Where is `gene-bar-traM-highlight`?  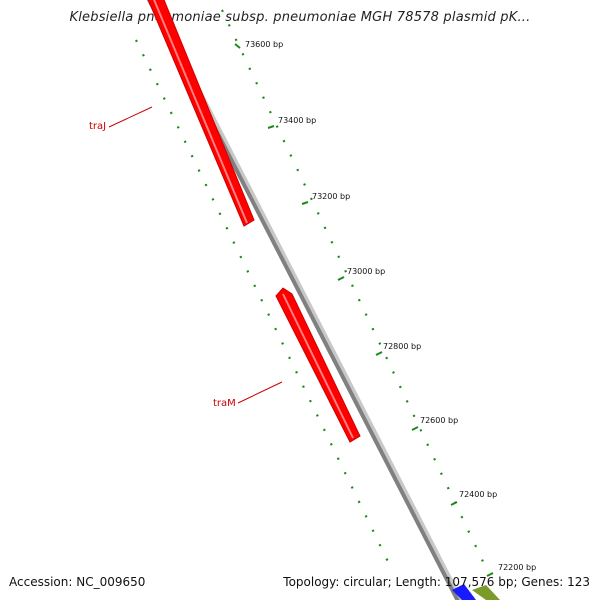
gene-bar-traM-highlight is located at coordinates (318, 366).